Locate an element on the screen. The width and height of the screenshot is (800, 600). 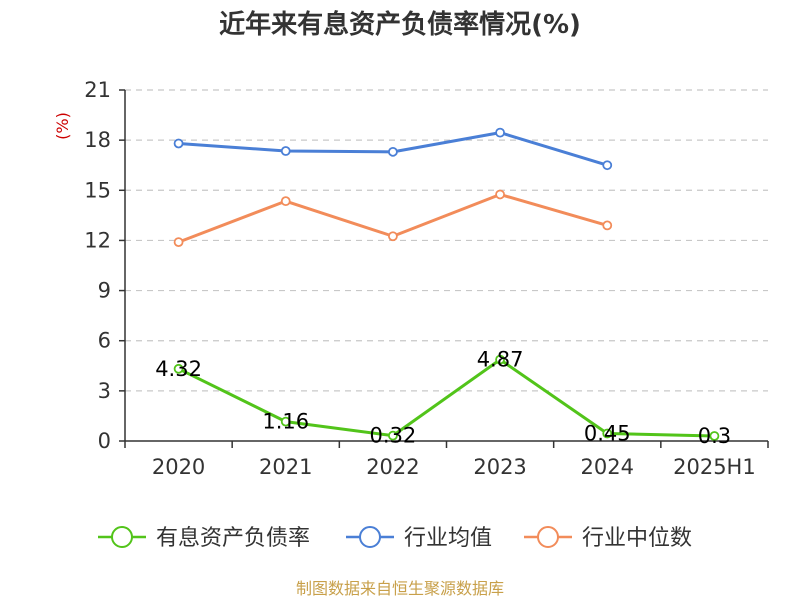
legend-label: 行业均值 is located at coordinates (448, 538).